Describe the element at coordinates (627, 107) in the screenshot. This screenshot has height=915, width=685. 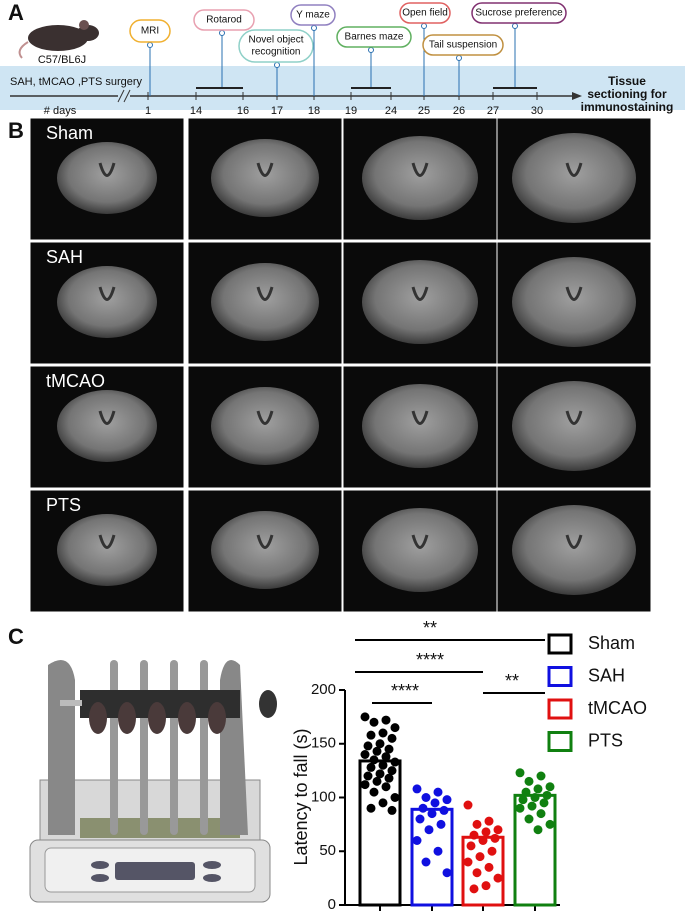
I see `end-label: immunostaining` at that location.